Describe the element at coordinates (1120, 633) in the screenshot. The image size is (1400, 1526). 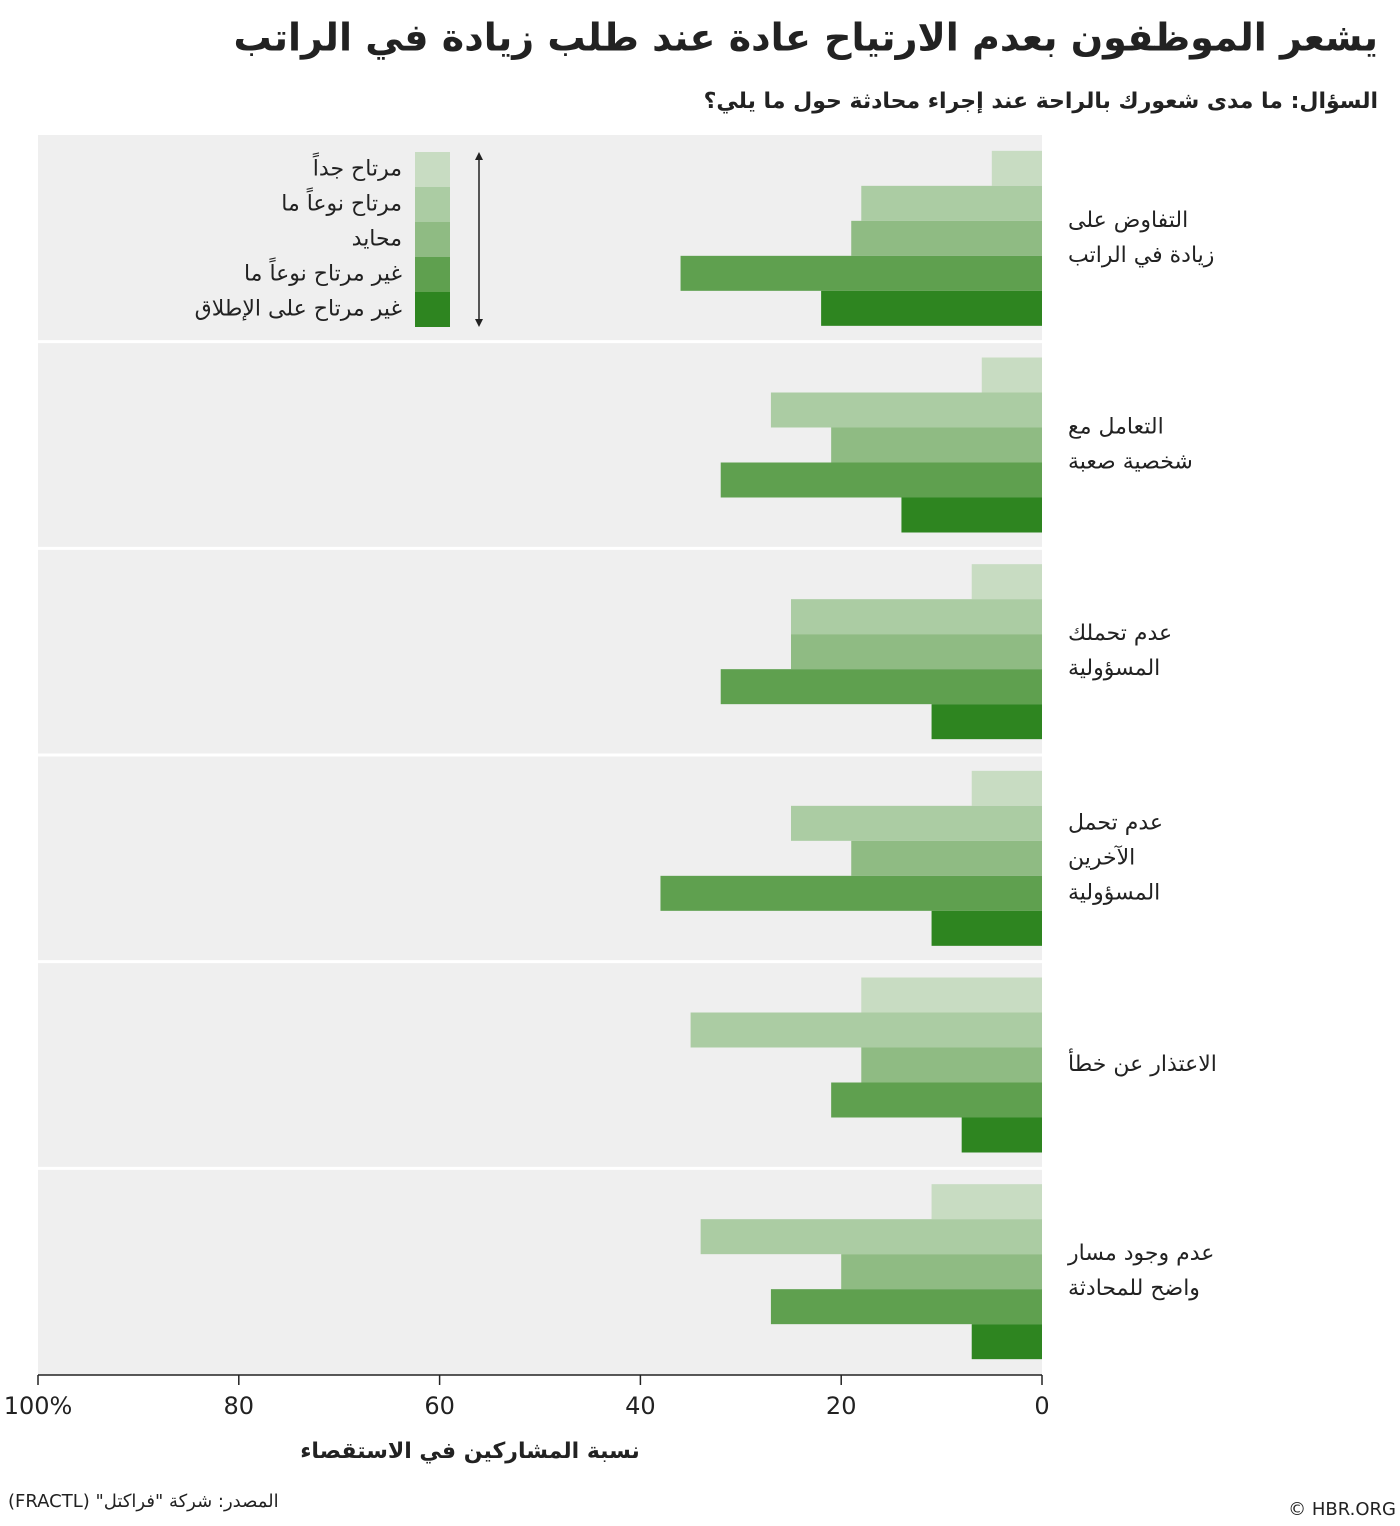
I see `category-label: عدم تحملك` at that location.